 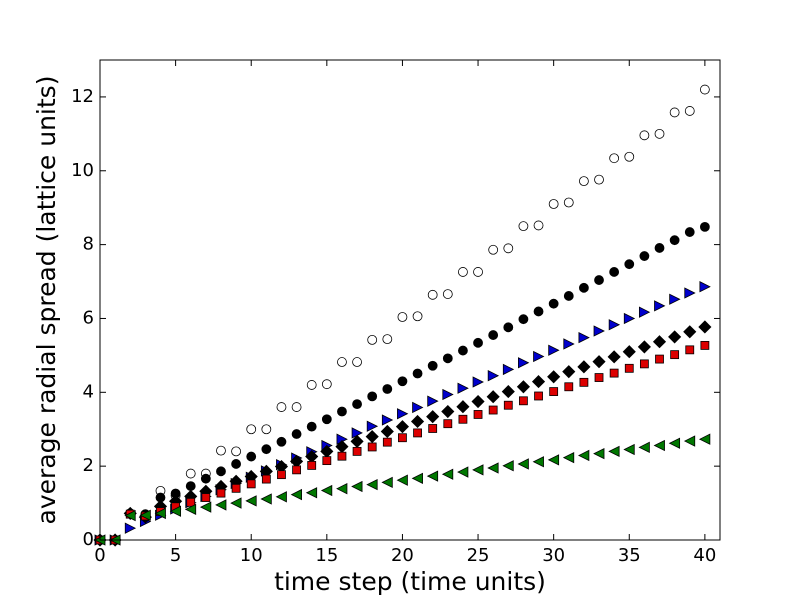 What do you see at coordinates (402, 555) in the screenshot?
I see `x-tick-label: 20` at bounding box center [402, 555].